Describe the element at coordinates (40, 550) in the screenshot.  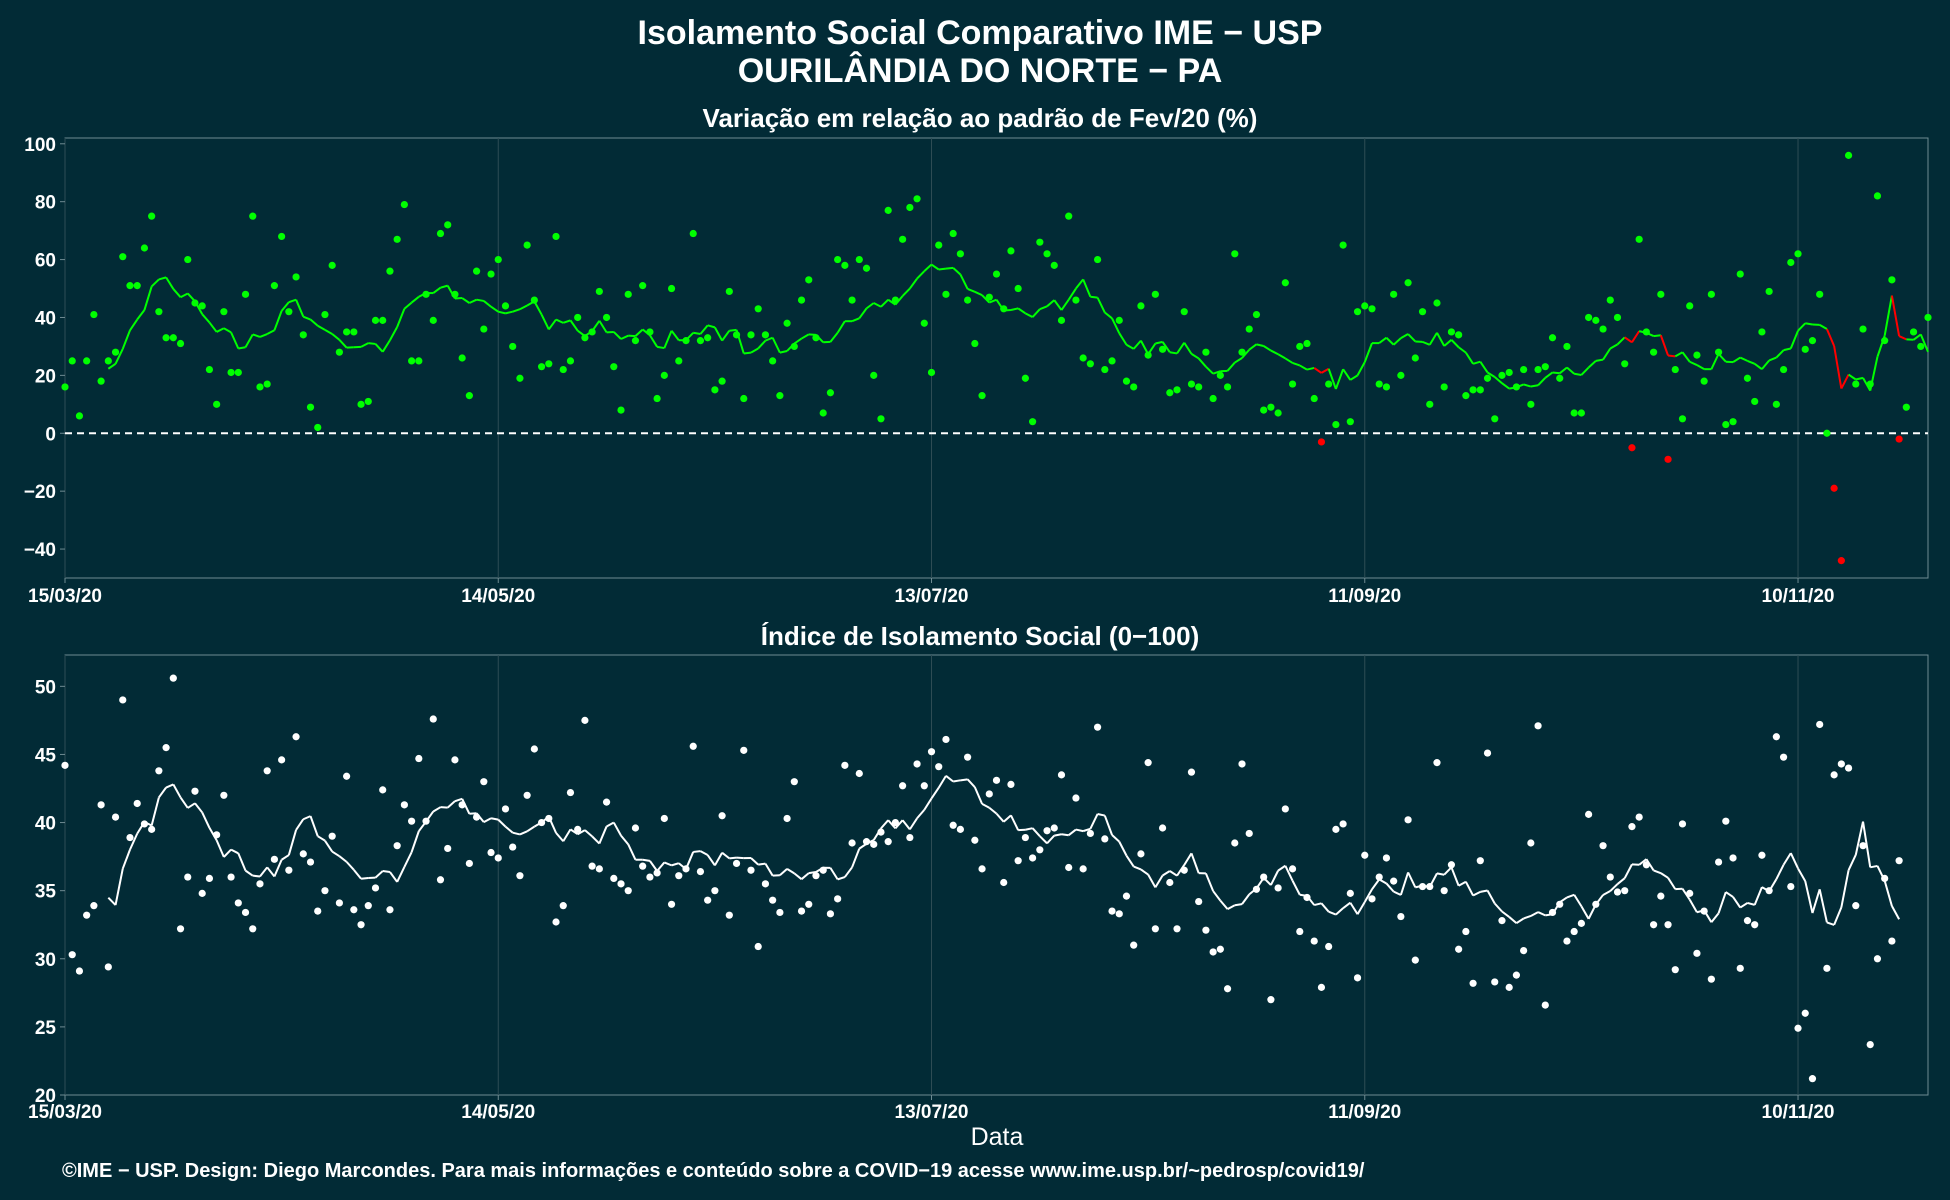
I see `y-tick-label: −40` at that location.